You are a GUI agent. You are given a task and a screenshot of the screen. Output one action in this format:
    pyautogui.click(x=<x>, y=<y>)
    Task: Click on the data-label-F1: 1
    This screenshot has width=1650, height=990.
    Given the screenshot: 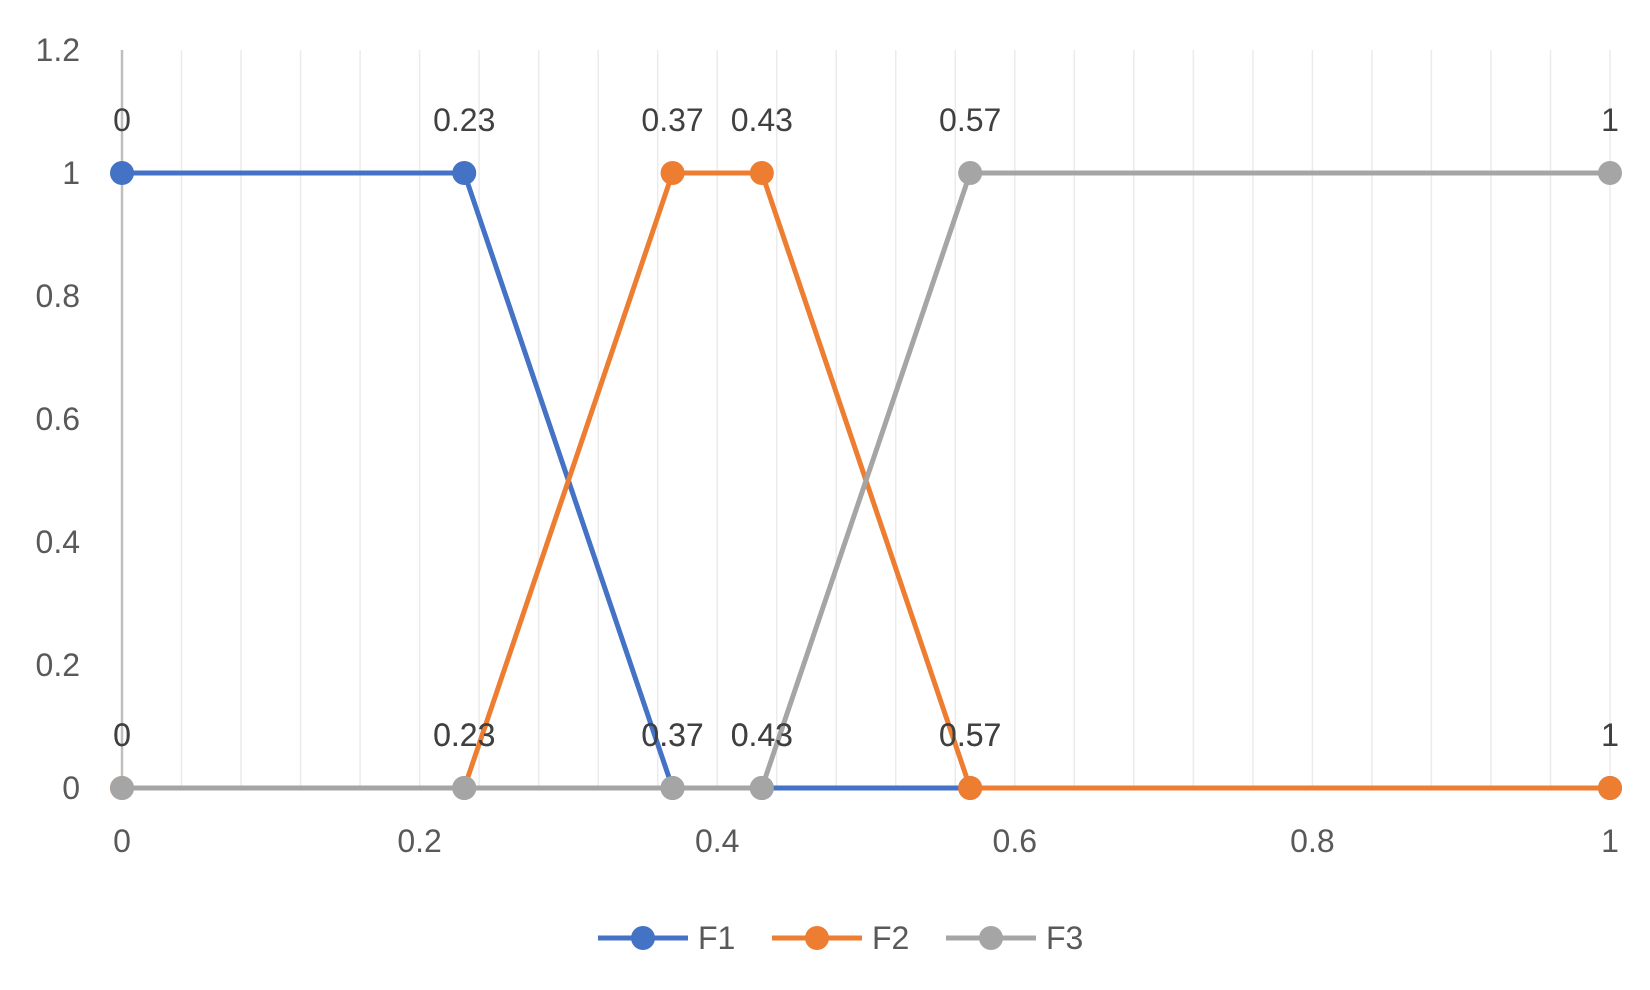 What is the action you would take?
    pyautogui.click(x=1610, y=735)
    